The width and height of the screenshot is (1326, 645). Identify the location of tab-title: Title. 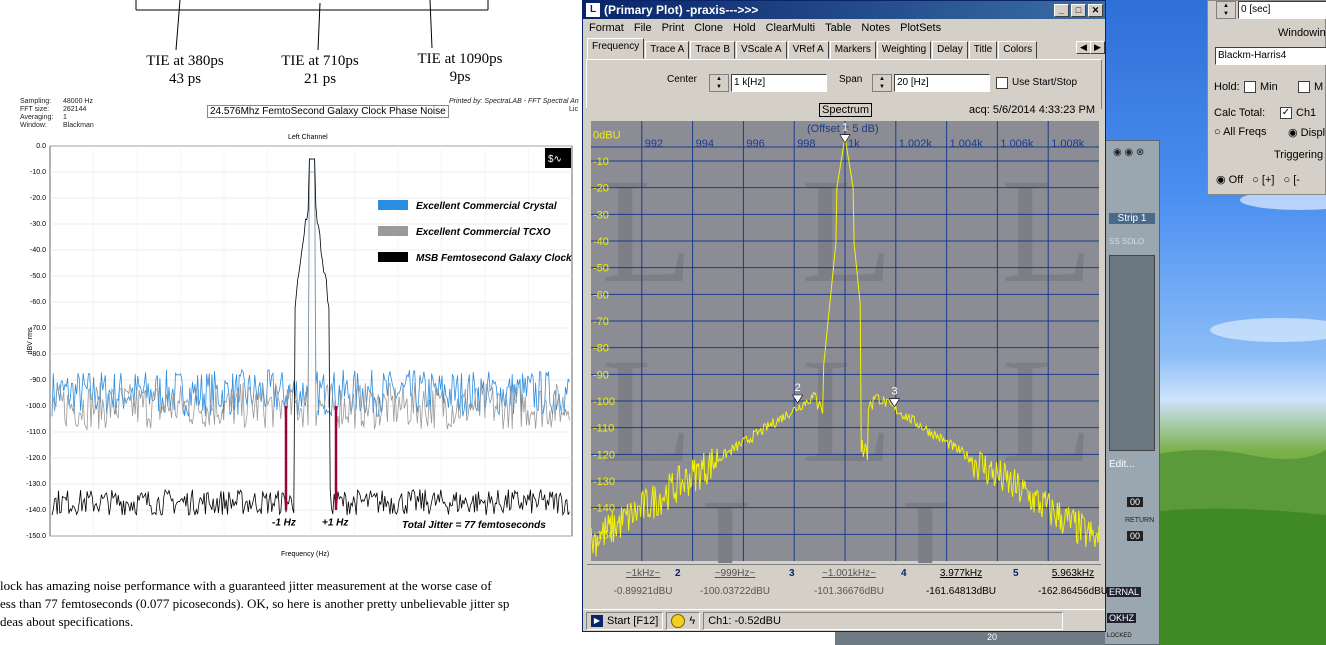
(983, 50).